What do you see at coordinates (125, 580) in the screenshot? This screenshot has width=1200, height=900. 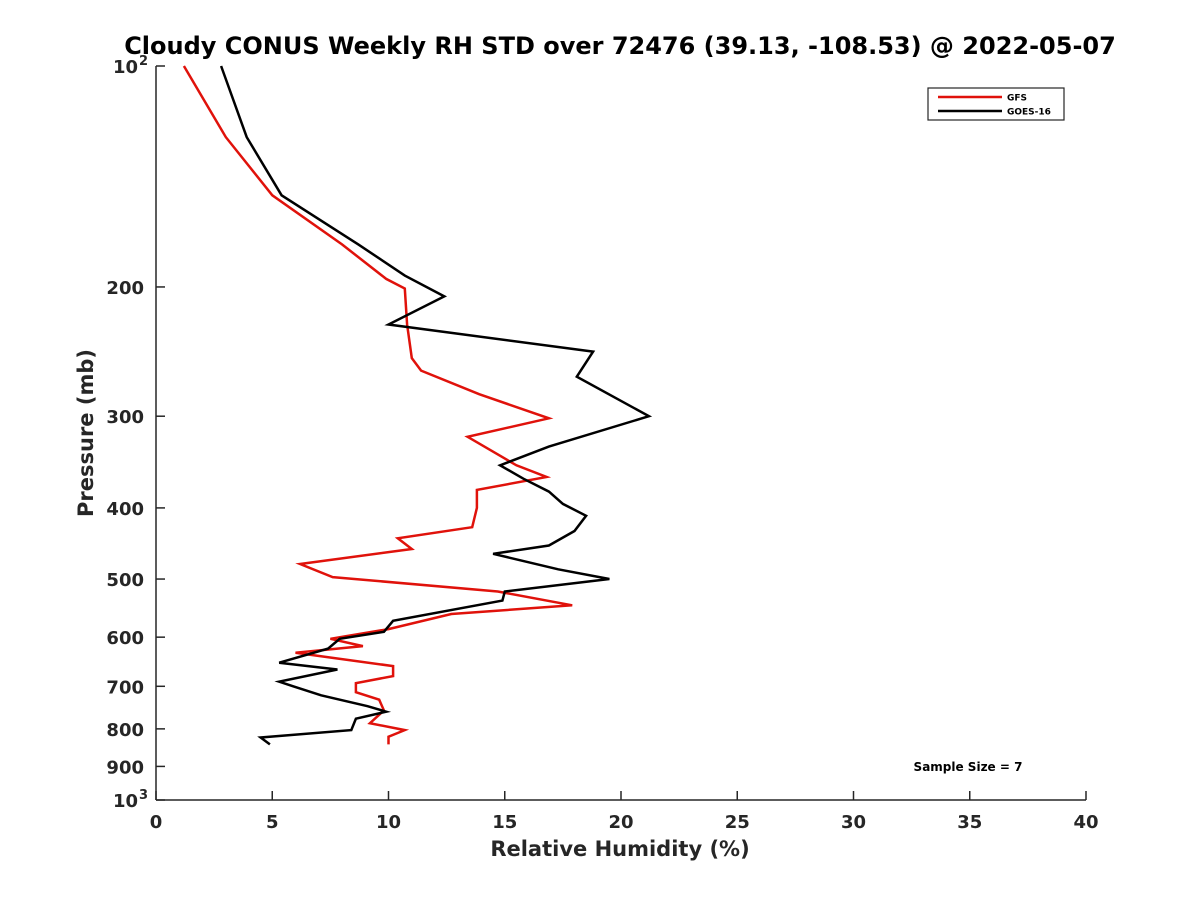 I see `y-tick-label: 500` at bounding box center [125, 580].